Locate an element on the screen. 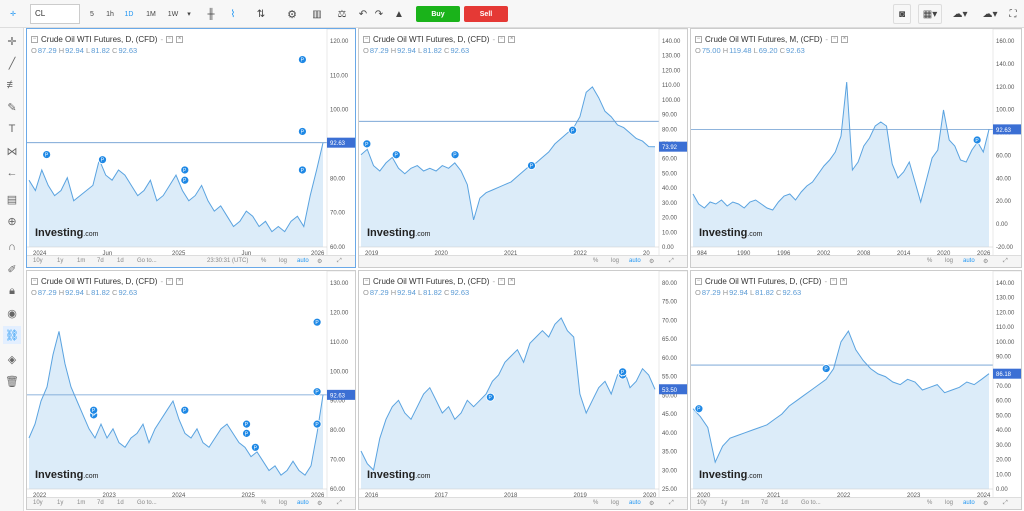 The height and width of the screenshot is (511, 1024). undo-icon: ↶ is located at coordinates (363, 14).